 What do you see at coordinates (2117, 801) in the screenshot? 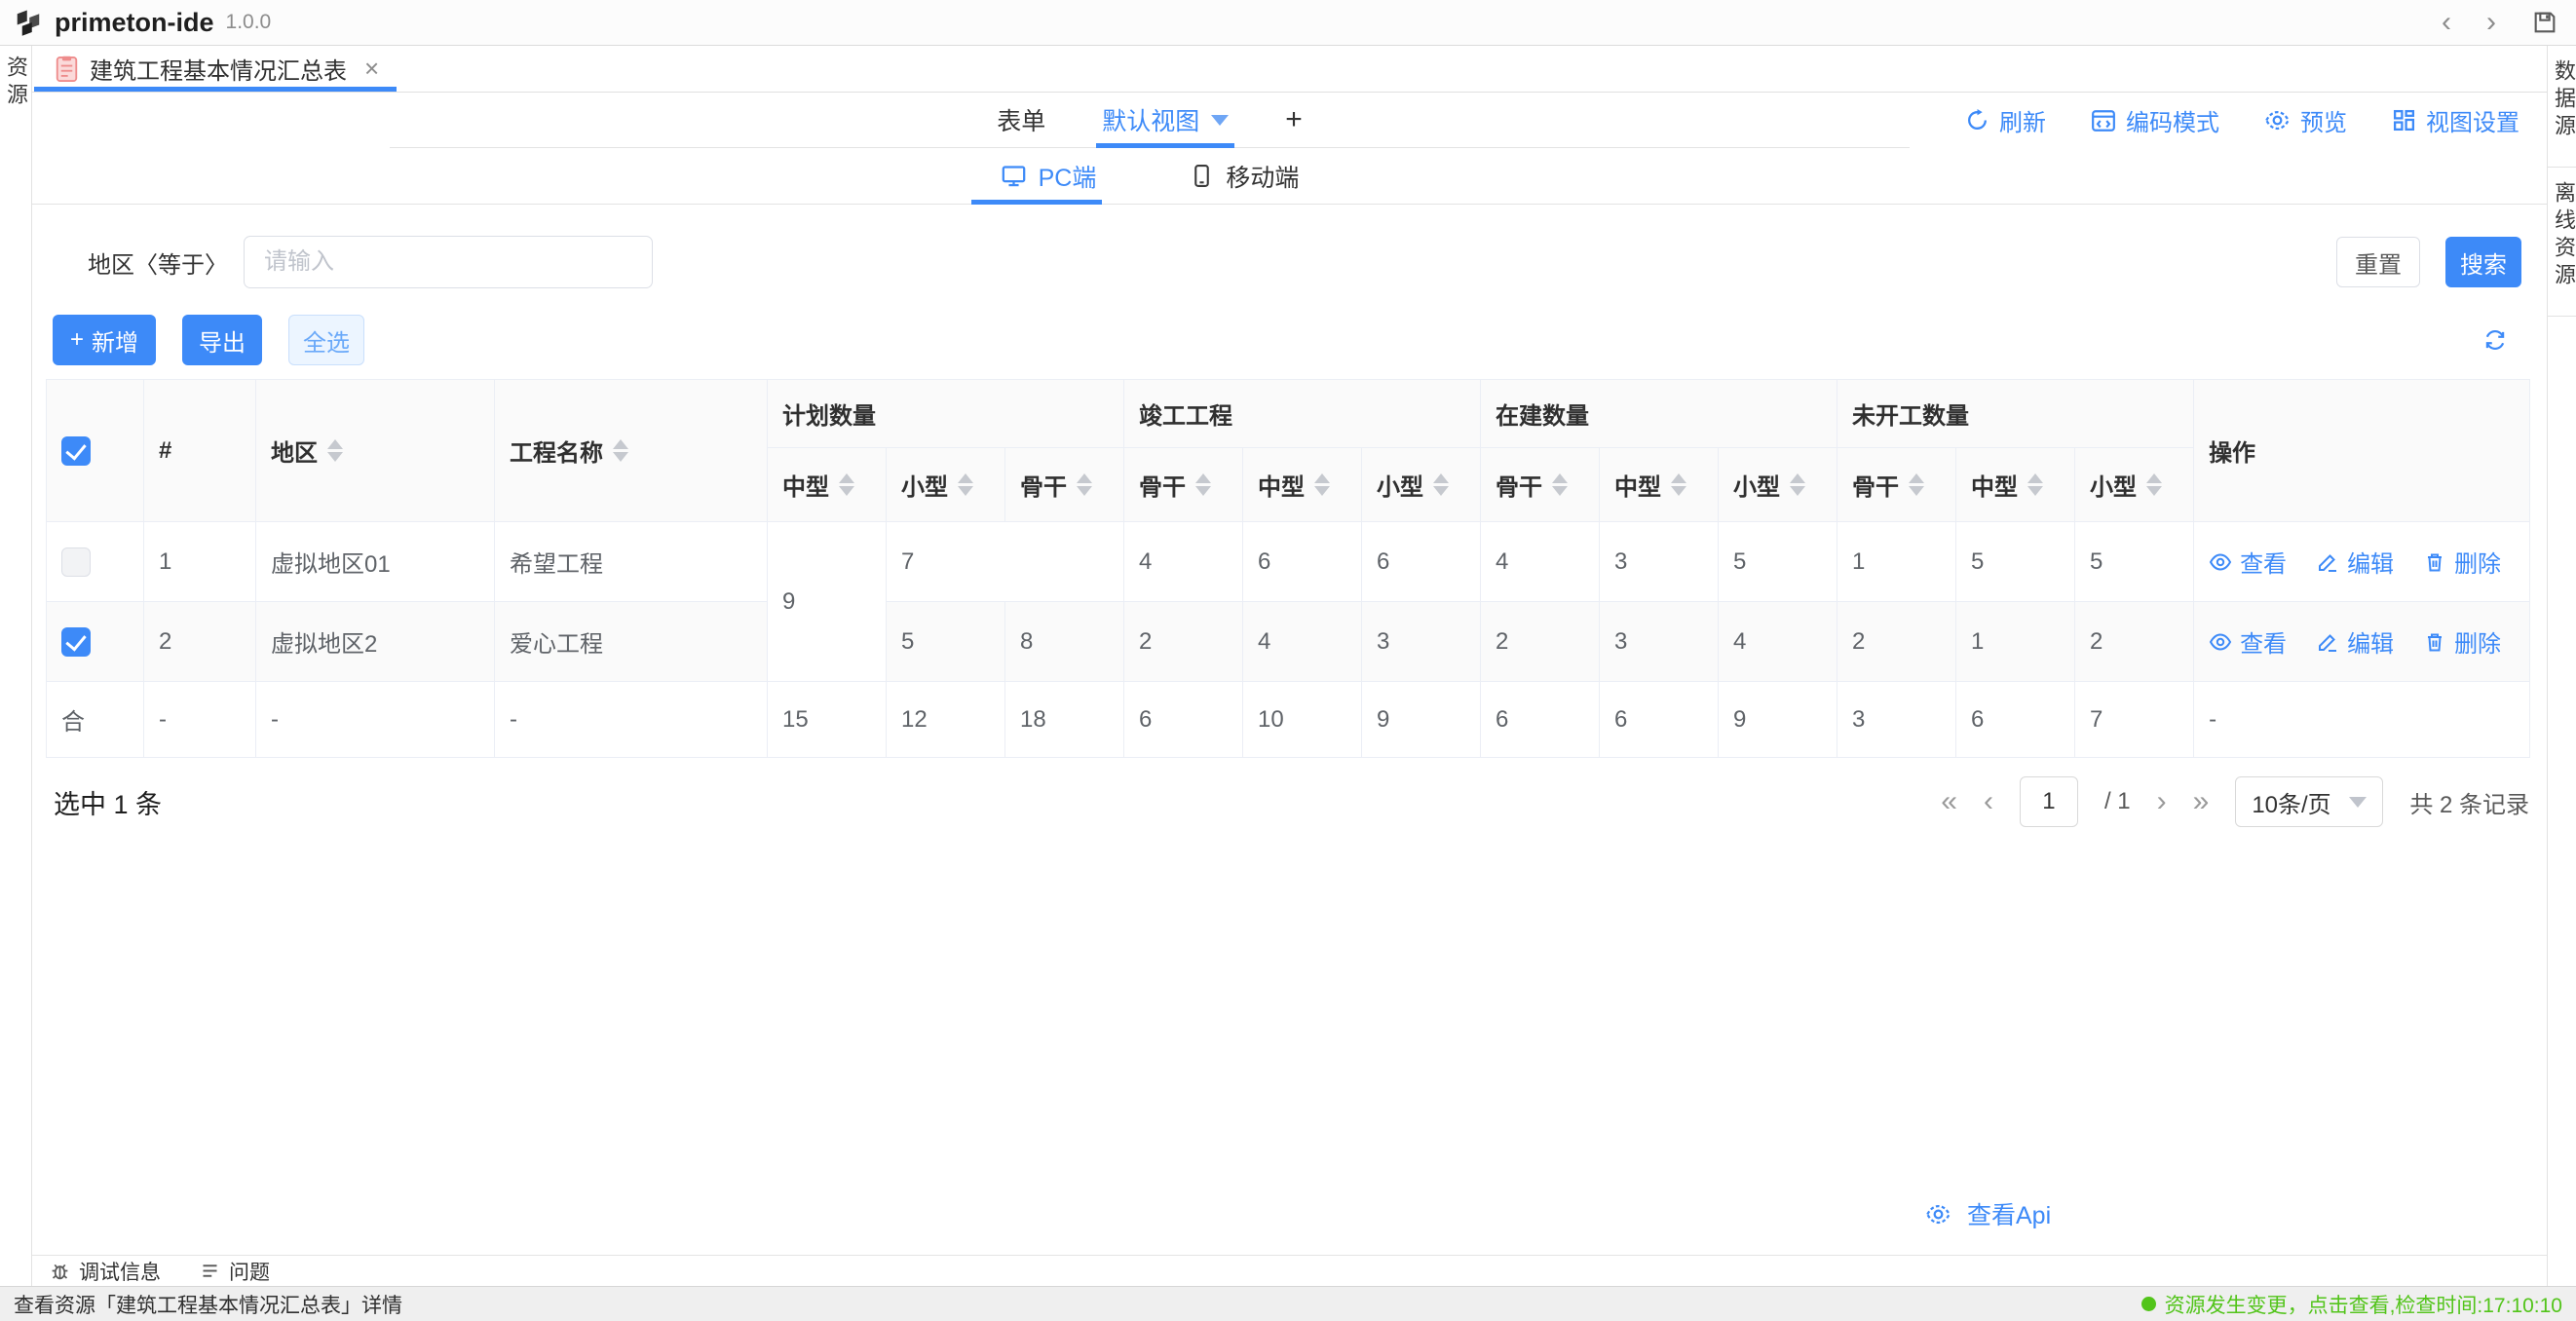
I see `page-total: / 1` at bounding box center [2117, 801].